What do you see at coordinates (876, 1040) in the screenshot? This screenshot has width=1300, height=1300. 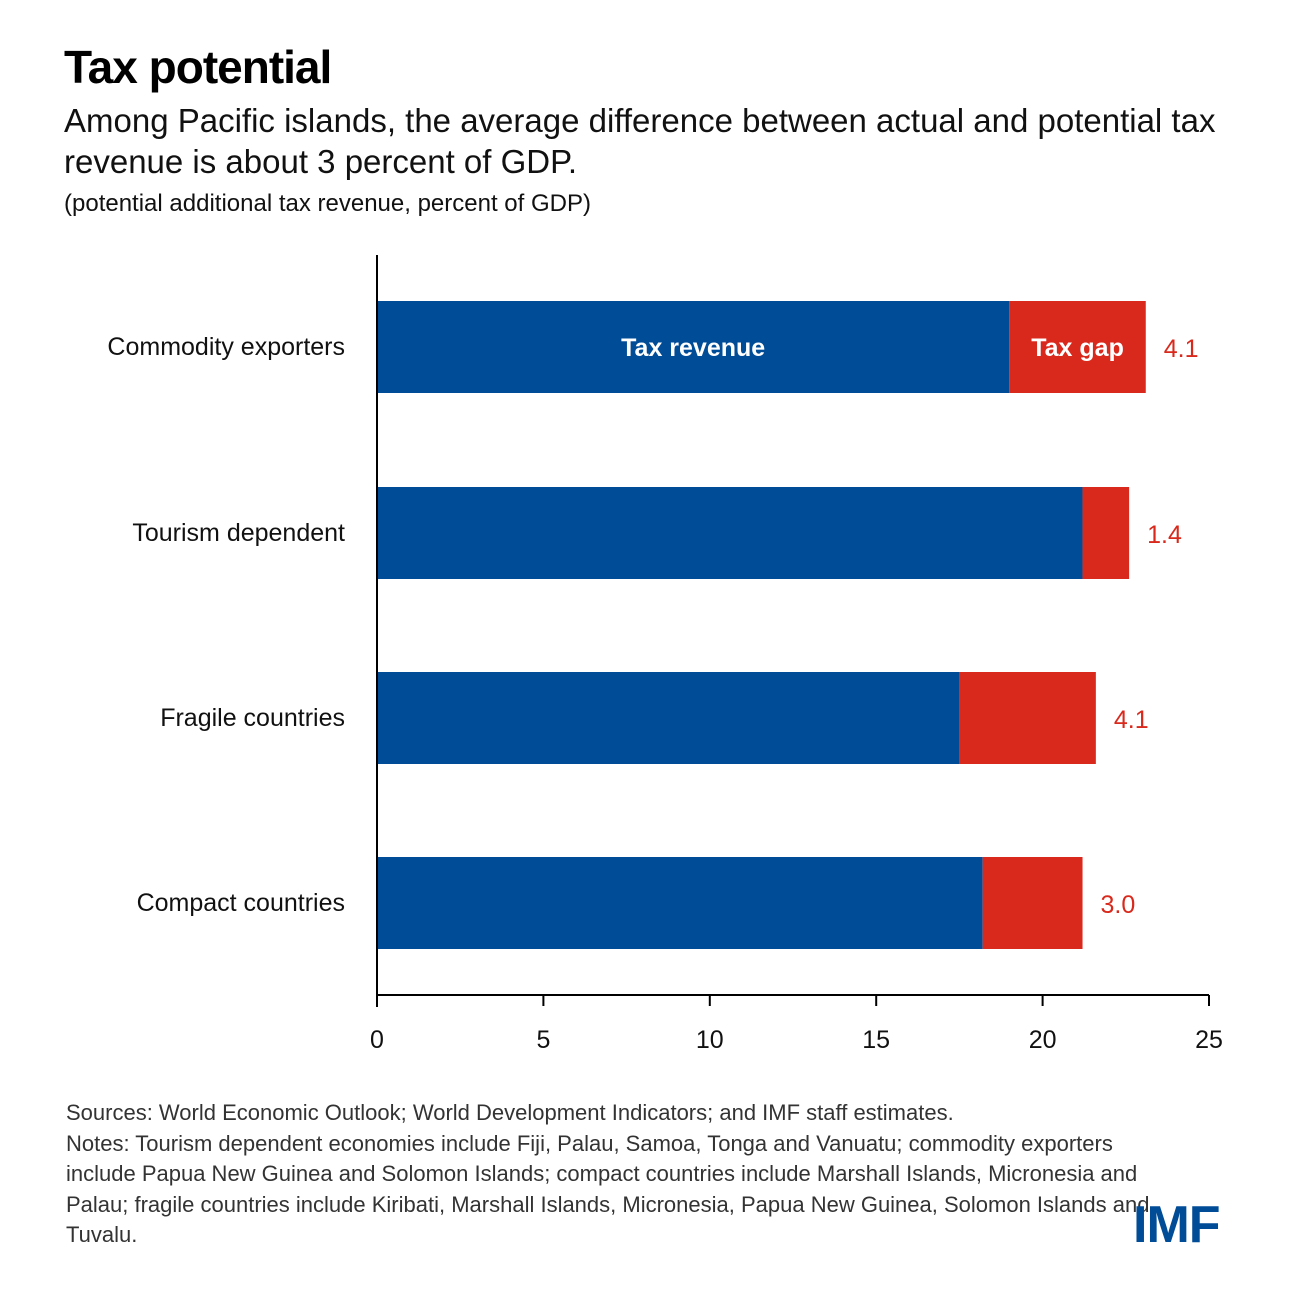 I see `x-tick-label: 15` at bounding box center [876, 1040].